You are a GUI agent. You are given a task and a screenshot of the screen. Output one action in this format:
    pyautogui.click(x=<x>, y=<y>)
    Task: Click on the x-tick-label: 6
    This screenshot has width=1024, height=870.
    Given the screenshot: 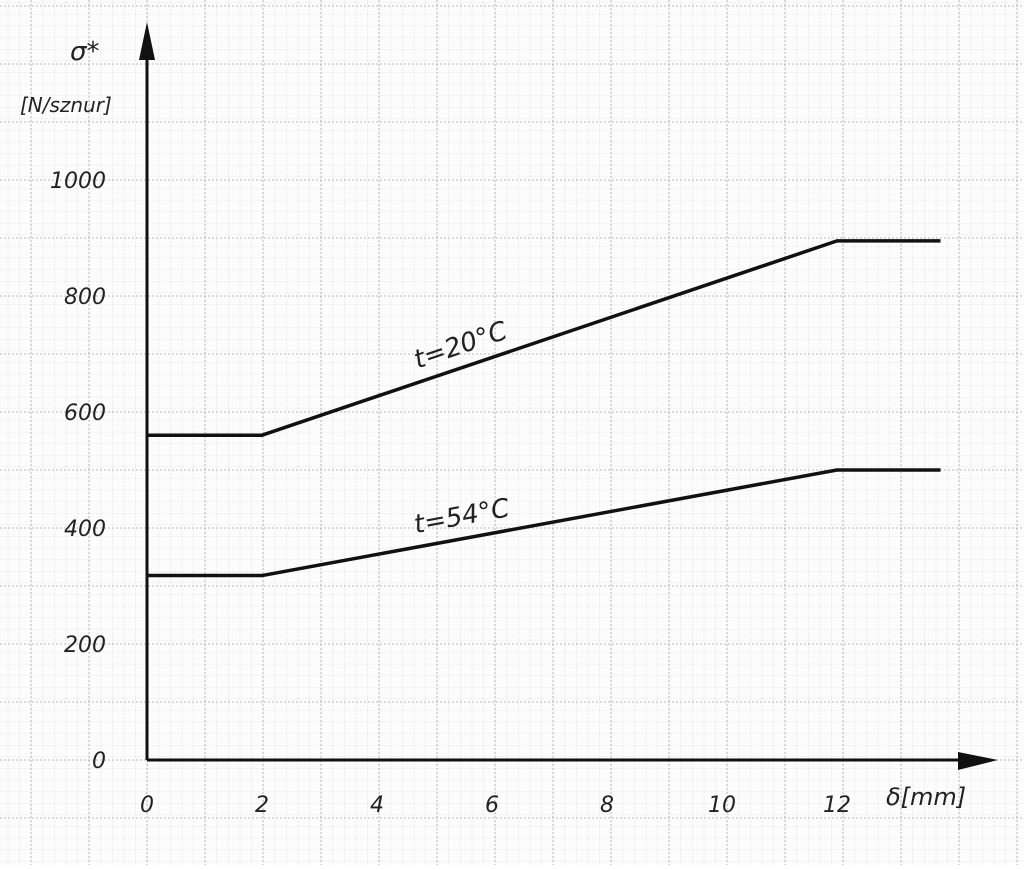 What is the action you would take?
    pyautogui.click(x=492, y=805)
    